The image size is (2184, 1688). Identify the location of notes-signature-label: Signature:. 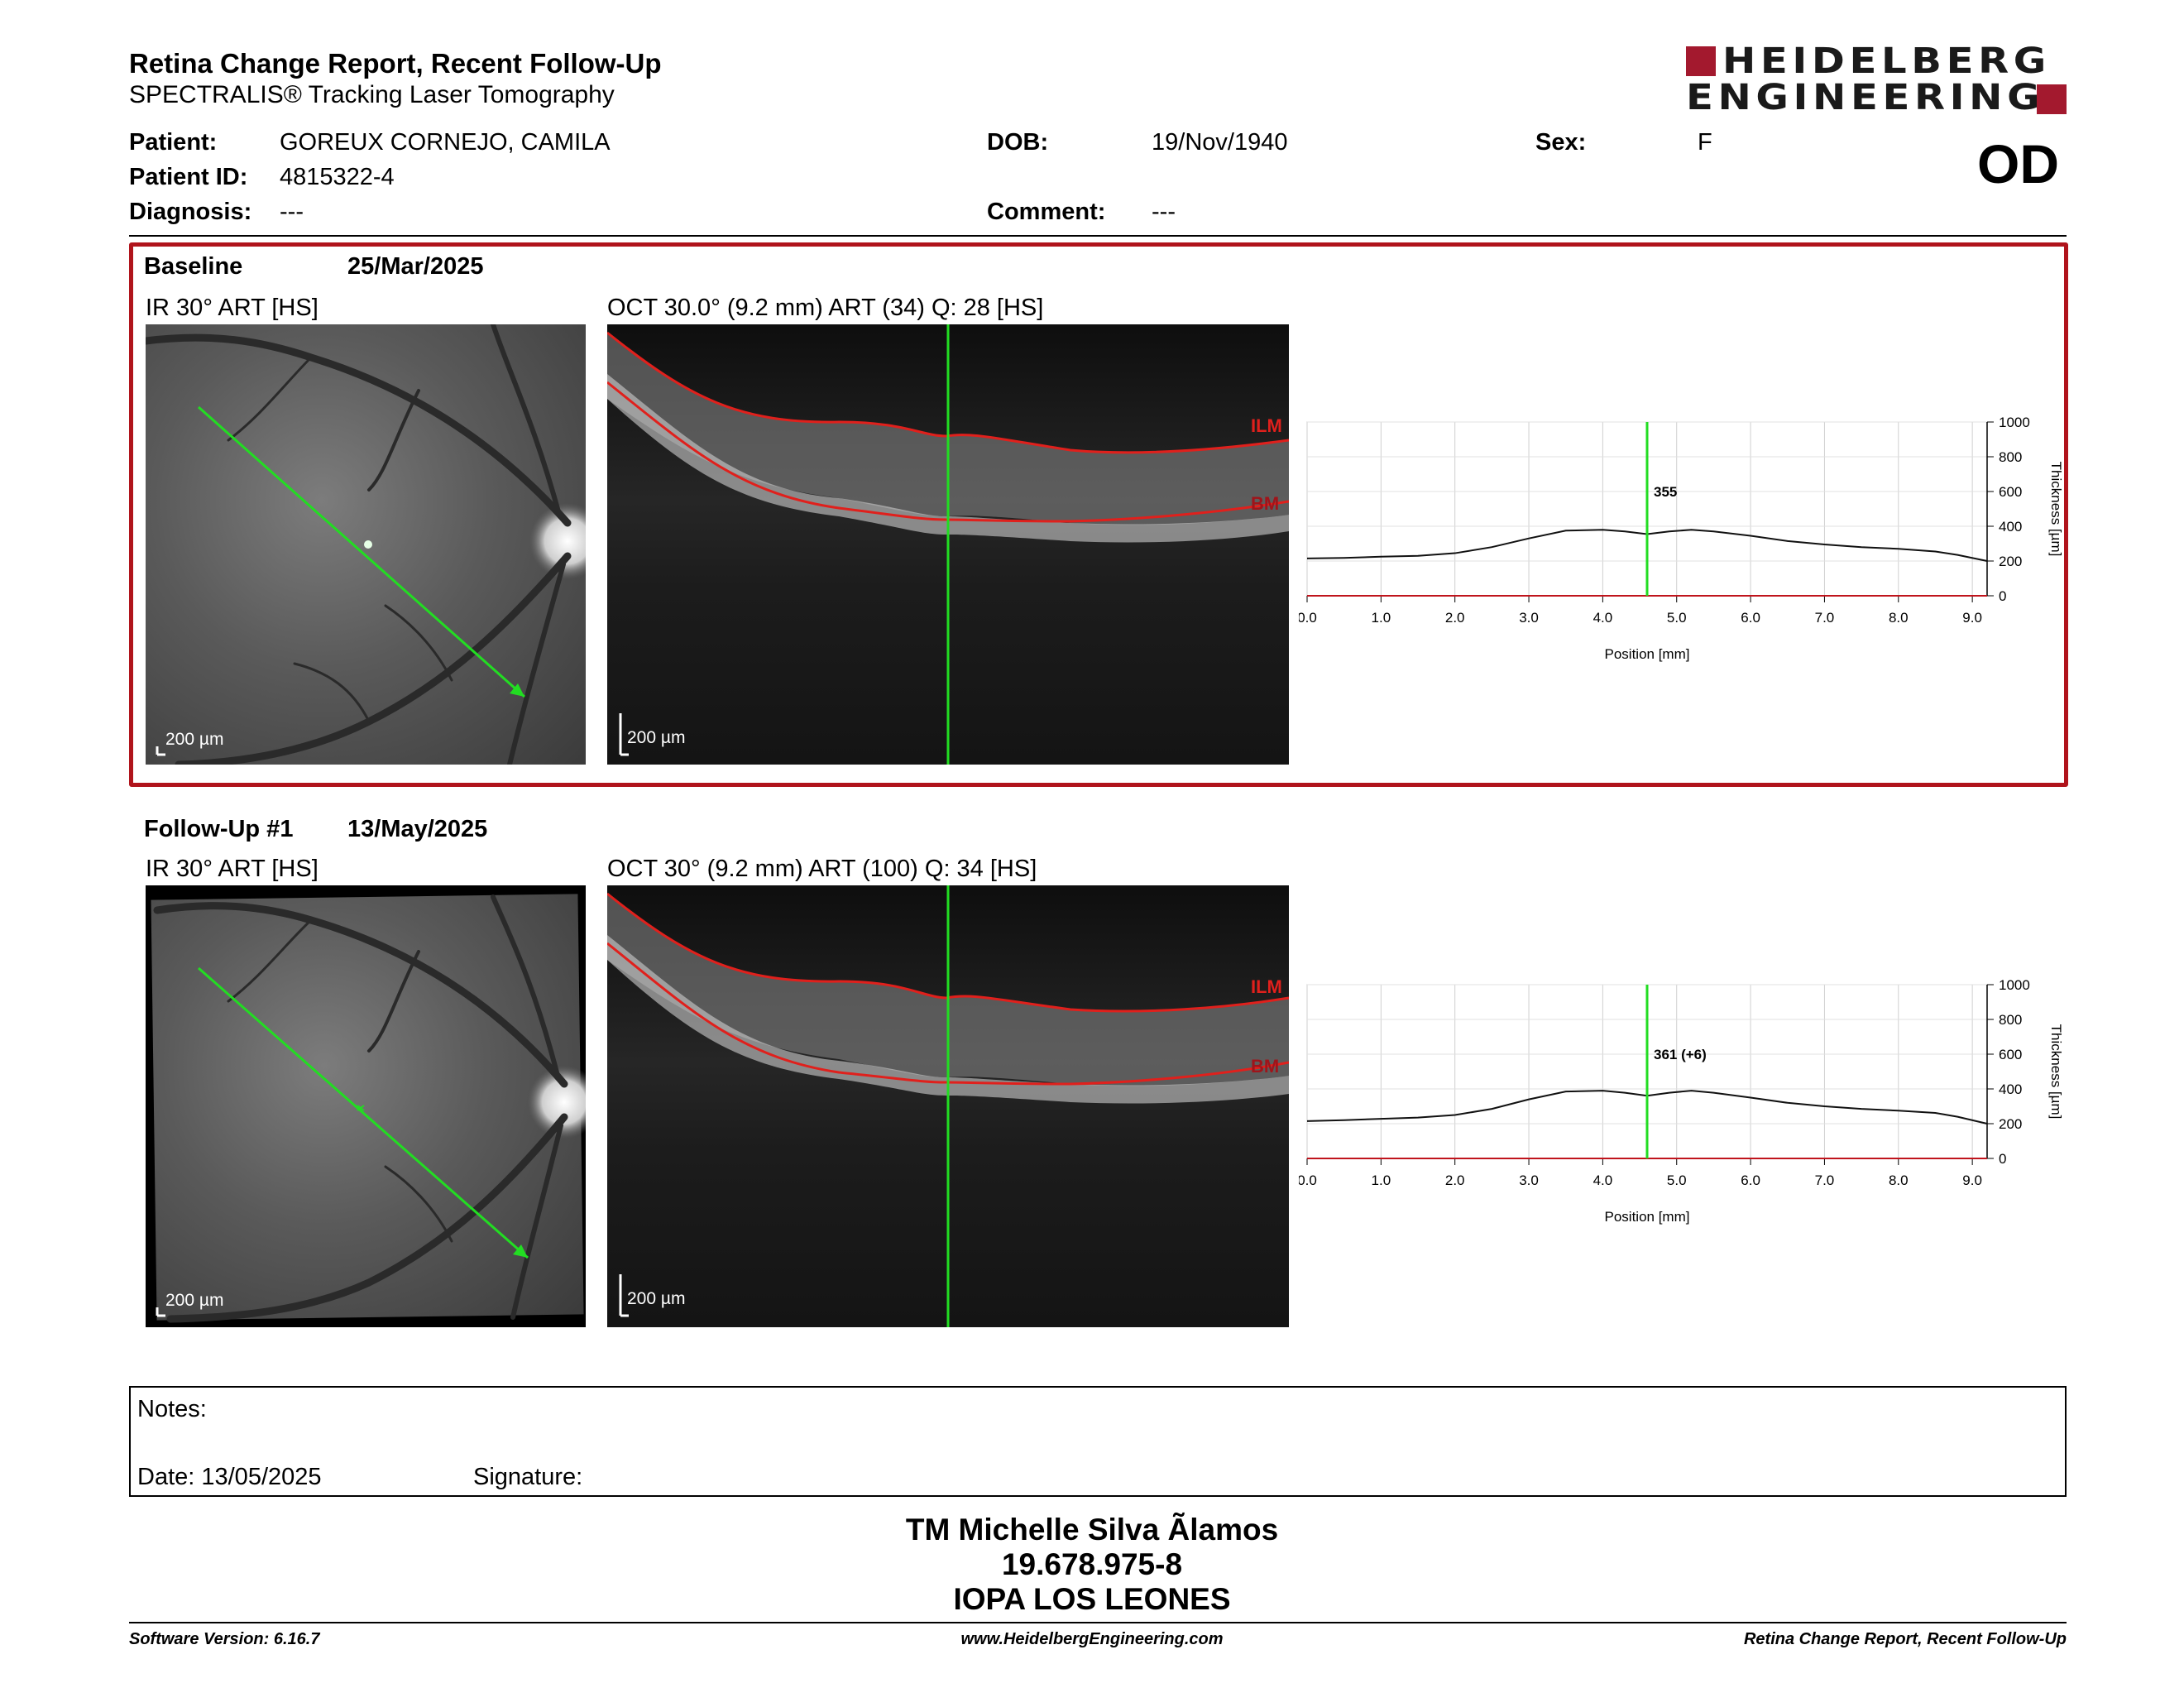
(528, 1477).